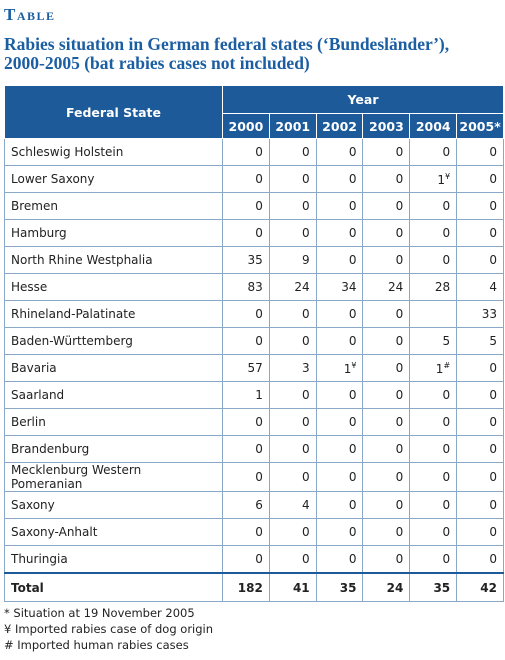  I want to click on value-cell: 5, so click(433, 341).